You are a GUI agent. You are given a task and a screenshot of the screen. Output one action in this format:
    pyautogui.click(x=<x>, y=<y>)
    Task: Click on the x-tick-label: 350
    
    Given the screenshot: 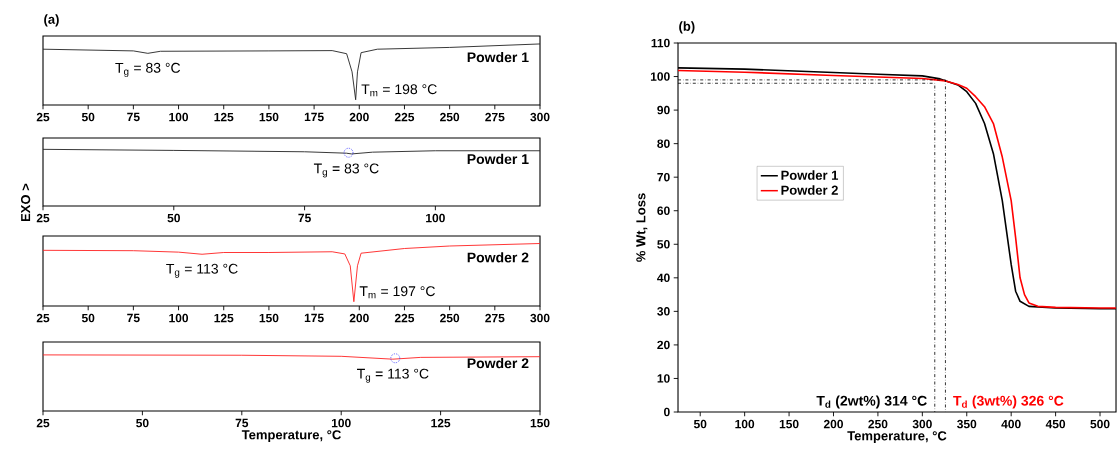 What is the action you would take?
    pyautogui.click(x=967, y=424)
    